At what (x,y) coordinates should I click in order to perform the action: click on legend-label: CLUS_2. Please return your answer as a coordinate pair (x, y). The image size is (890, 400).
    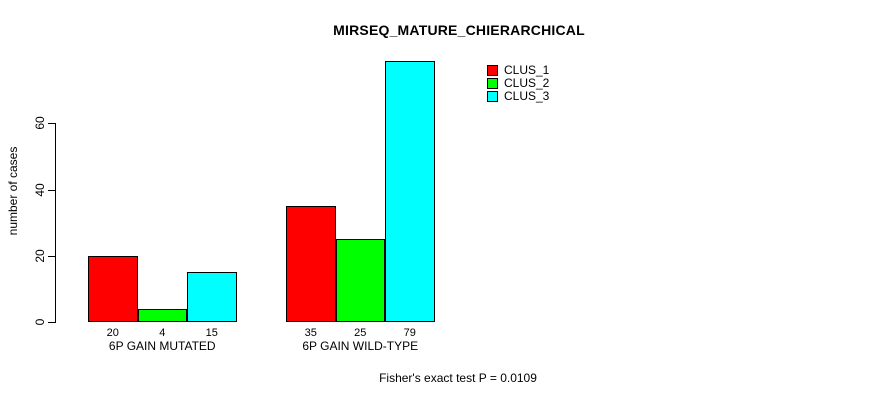
    Looking at the image, I should click on (527, 83).